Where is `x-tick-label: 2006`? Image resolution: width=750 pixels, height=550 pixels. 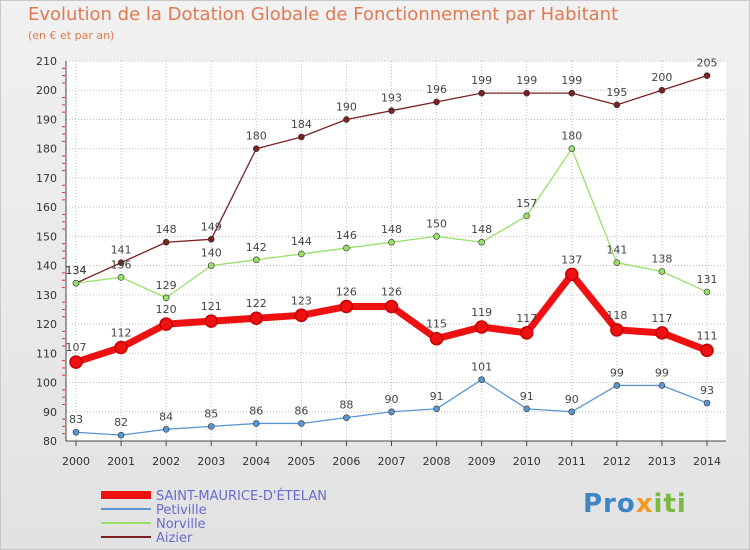
x-tick-label: 2006 is located at coordinates (346, 461).